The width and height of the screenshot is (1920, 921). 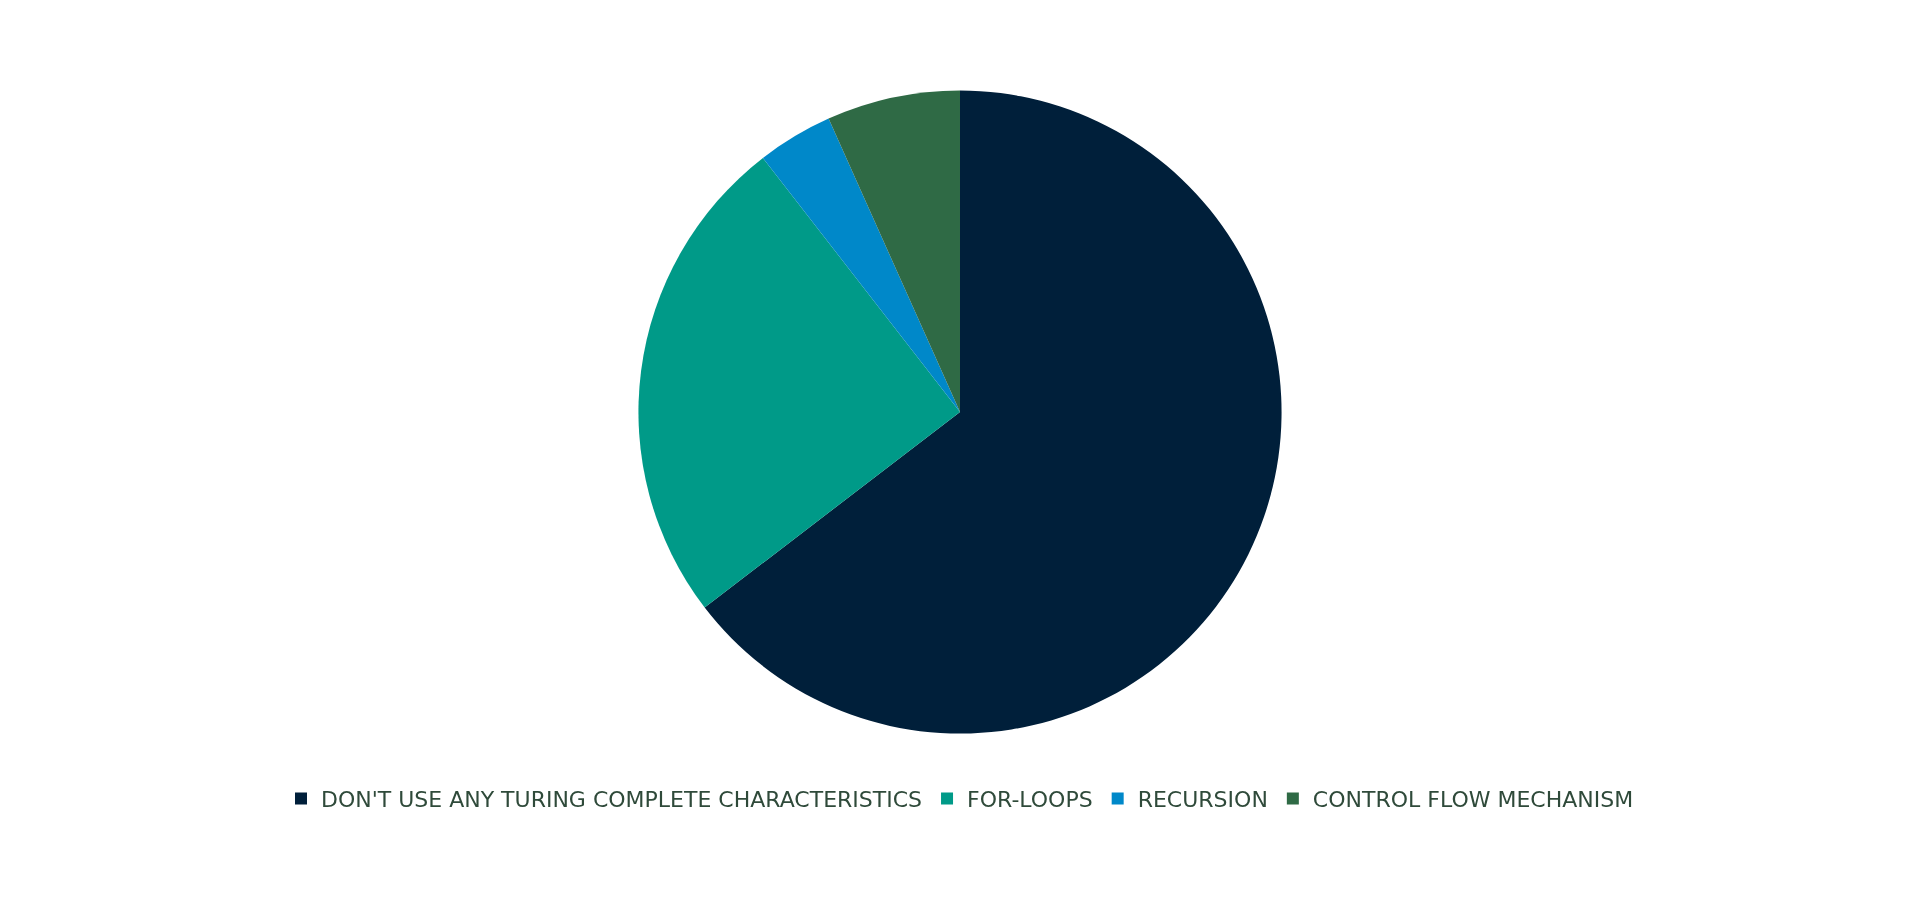 I want to click on legend-label: DON'T USE ANY TURING COMPLETE CHARACTERISTICS, so click(x=622, y=800).